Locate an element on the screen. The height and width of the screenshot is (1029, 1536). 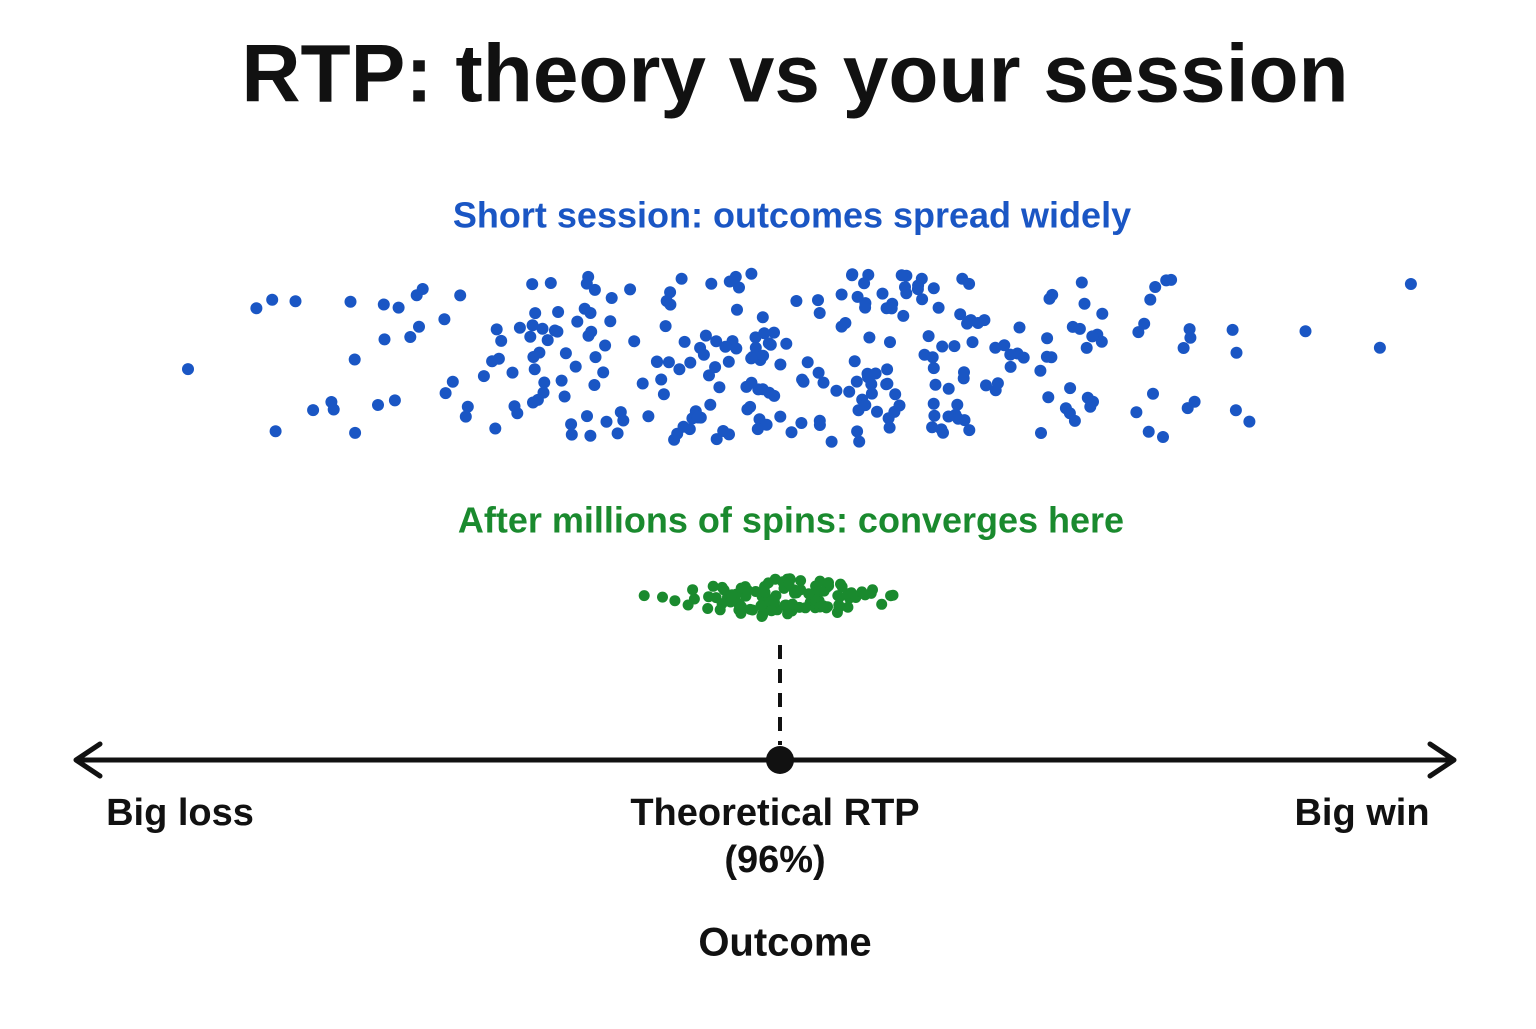
center-label: (96%) is located at coordinates (774, 860).